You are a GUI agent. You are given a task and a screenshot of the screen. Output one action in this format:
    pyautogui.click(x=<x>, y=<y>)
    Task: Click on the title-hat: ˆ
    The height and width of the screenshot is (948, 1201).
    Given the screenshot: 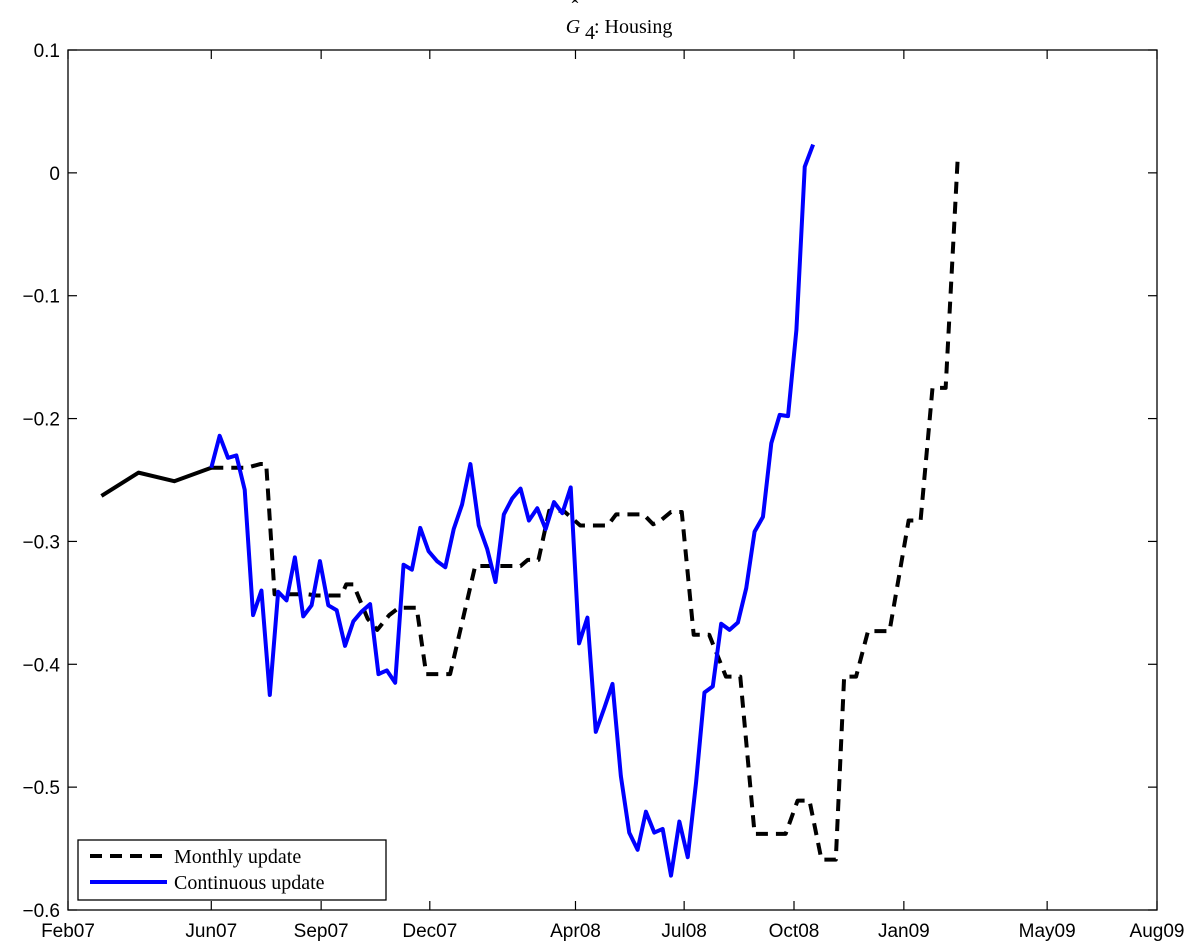 What is the action you would take?
    pyautogui.click(x=575, y=9)
    